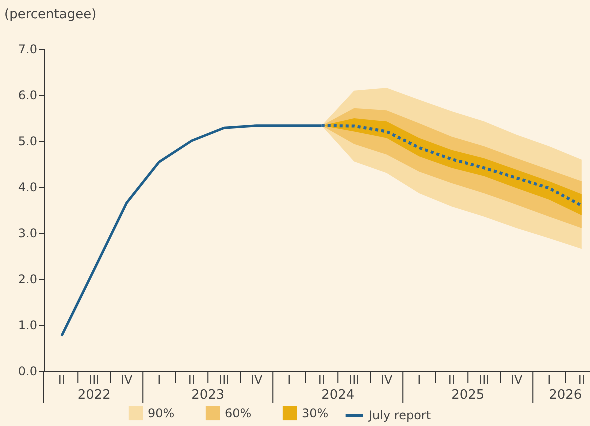 Image resolution: width=590 pixels, height=426 pixels. What do you see at coordinates (28, 371) in the screenshot?
I see `y-tick-label: 0.0` at bounding box center [28, 371].